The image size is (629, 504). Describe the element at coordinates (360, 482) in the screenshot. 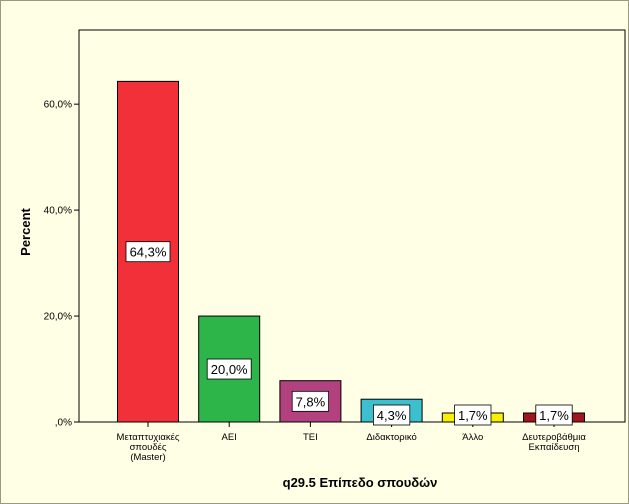

I see `x-axis-title: q29.5 Επίπεδο σπουδών` at that location.